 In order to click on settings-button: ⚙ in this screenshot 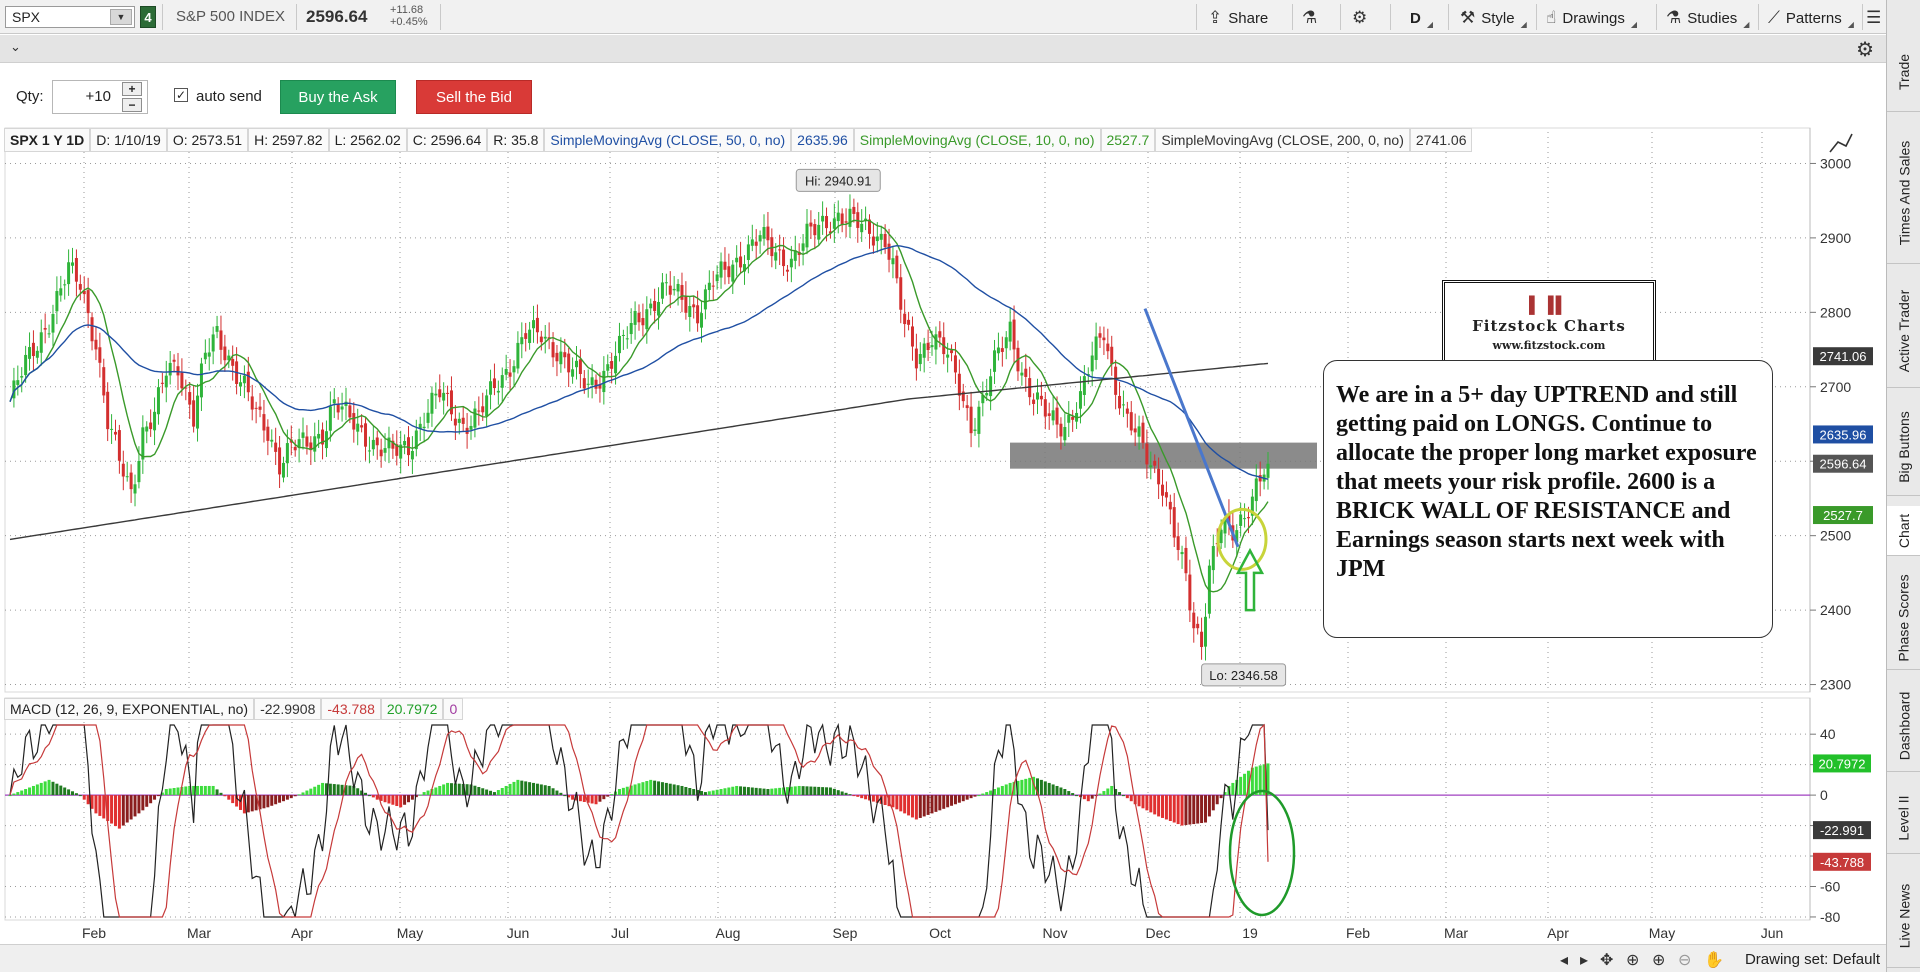, I will do `click(1359, 18)`.